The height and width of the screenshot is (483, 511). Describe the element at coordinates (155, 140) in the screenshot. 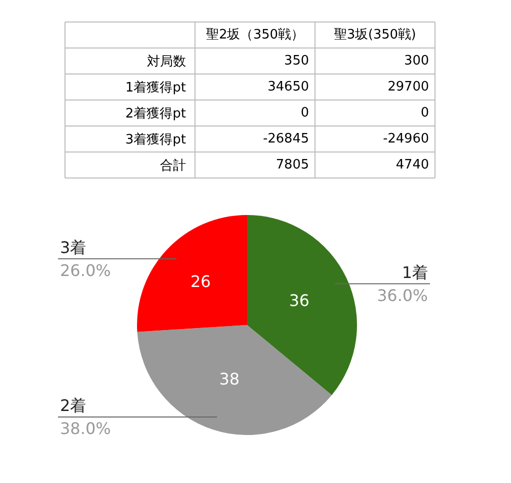

I see `y-tick-label: 3着獲得pt` at that location.